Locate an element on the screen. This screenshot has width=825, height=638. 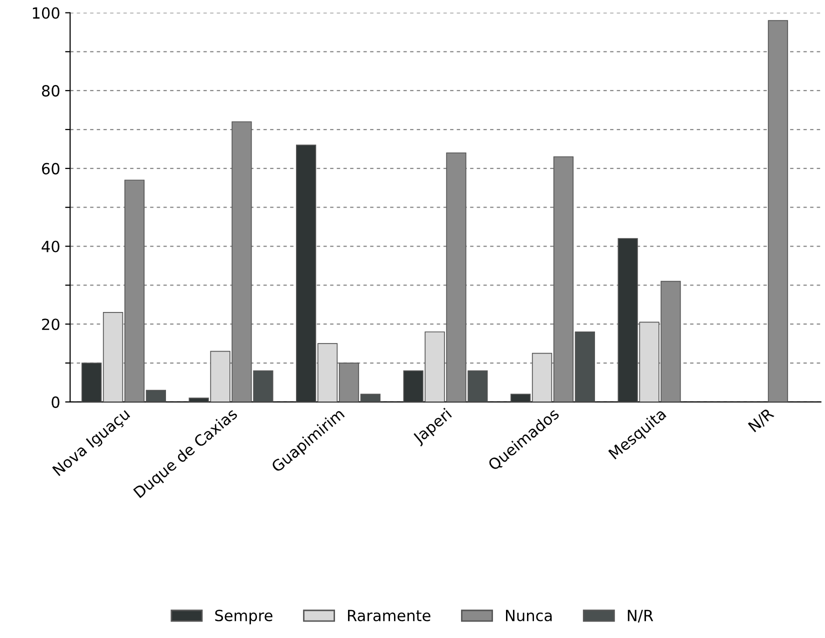
legend-label: N/R is located at coordinates (641, 616).